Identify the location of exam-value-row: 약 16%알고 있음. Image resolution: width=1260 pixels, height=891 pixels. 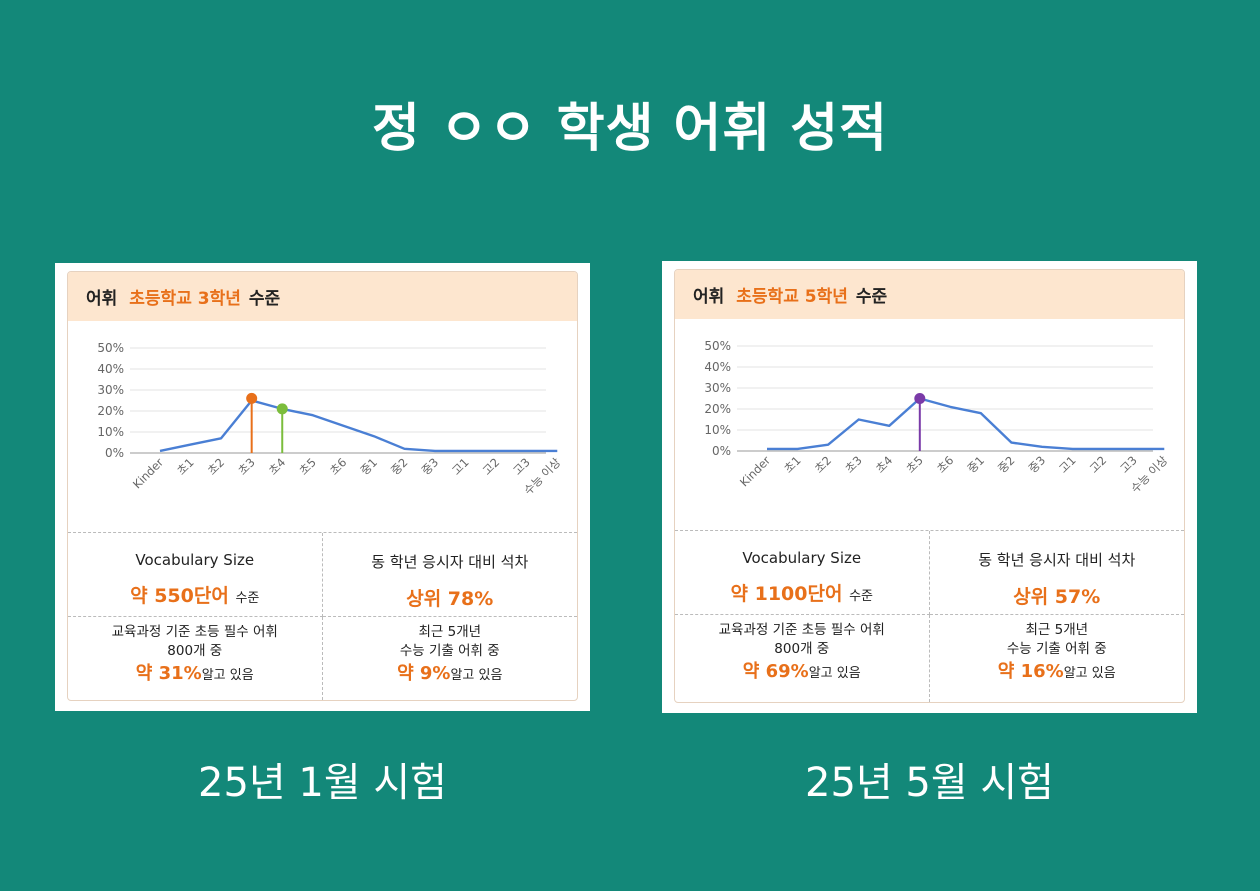
(1057, 673).